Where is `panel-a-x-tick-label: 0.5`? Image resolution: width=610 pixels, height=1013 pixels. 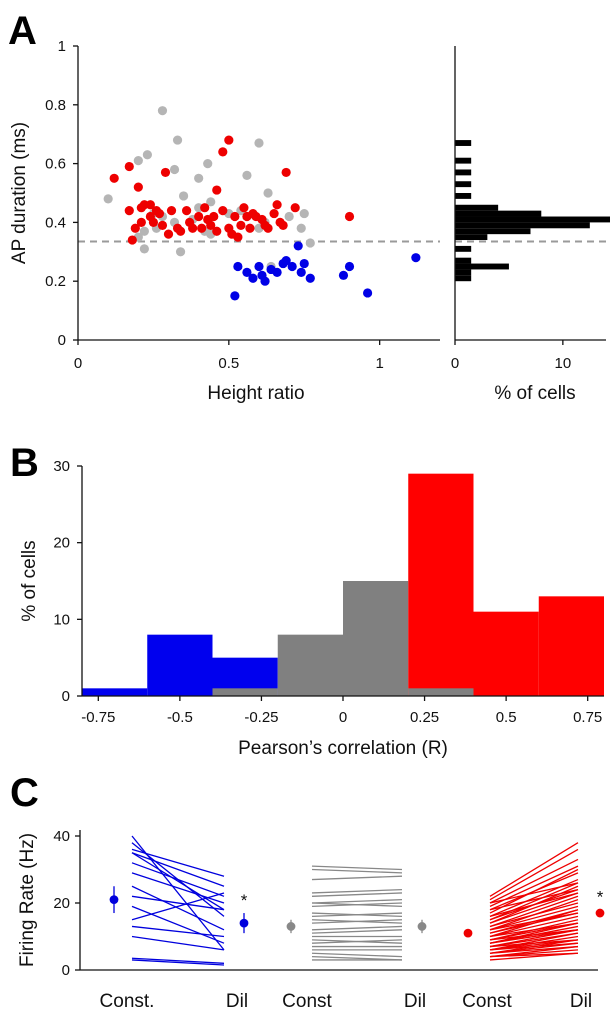
panel-a-x-tick-label: 0.5 is located at coordinates (228, 363).